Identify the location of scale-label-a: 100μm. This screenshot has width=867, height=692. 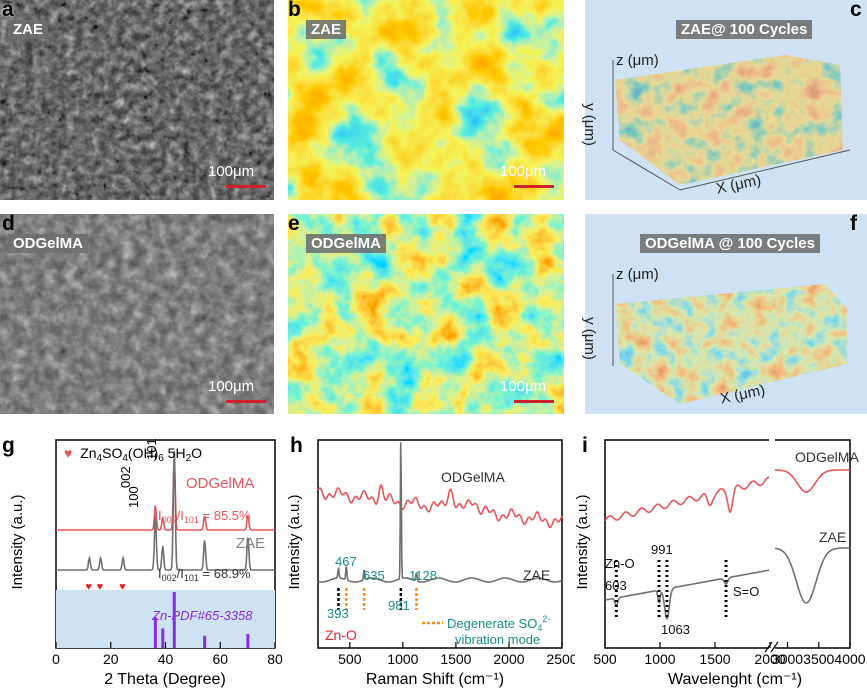
(231, 171).